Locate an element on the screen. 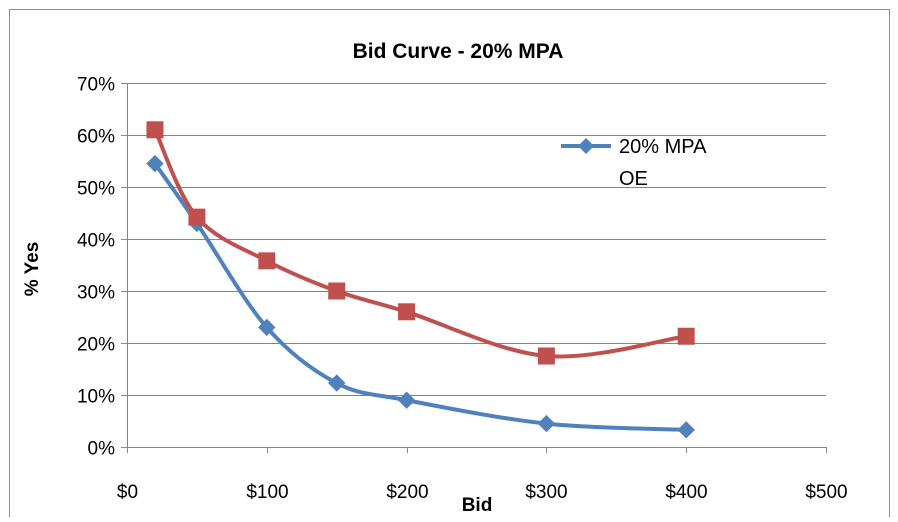  x-tick-labels: $0 $100 $200 $300 $400 $500 is located at coordinates (482, 492).